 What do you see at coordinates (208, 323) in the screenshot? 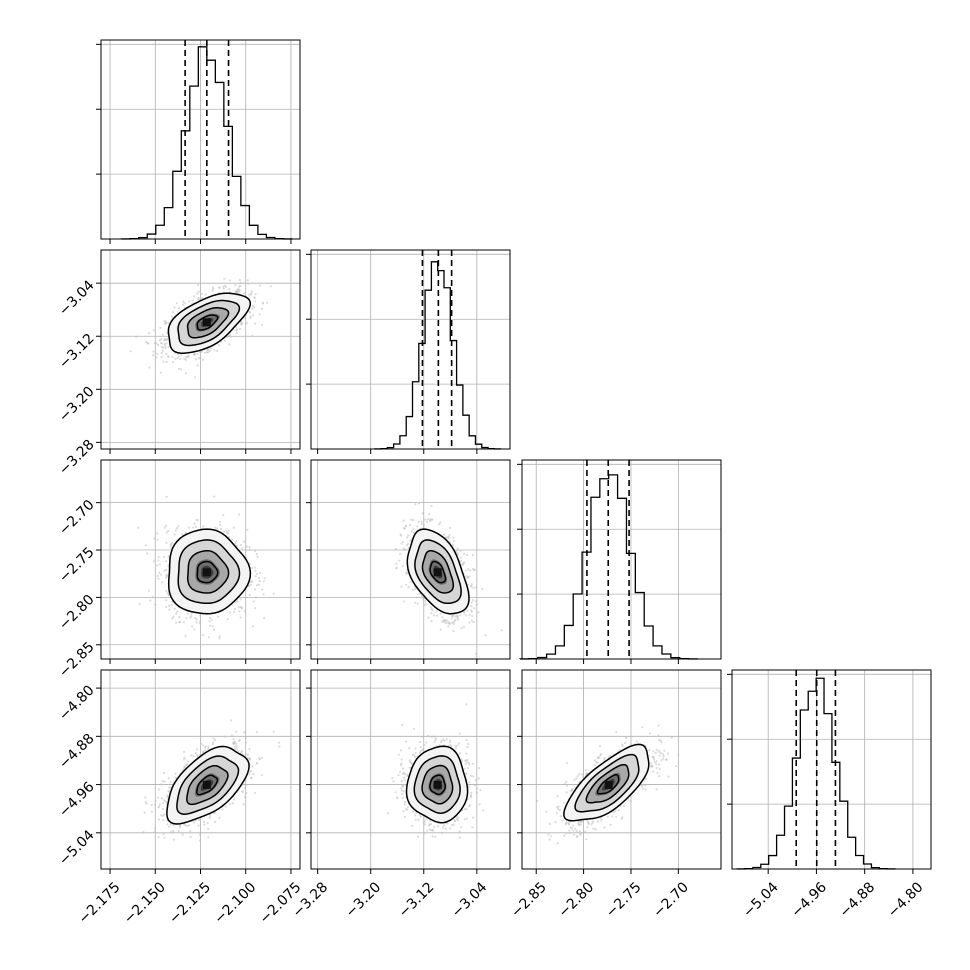
I see `contour-line` at bounding box center [208, 323].